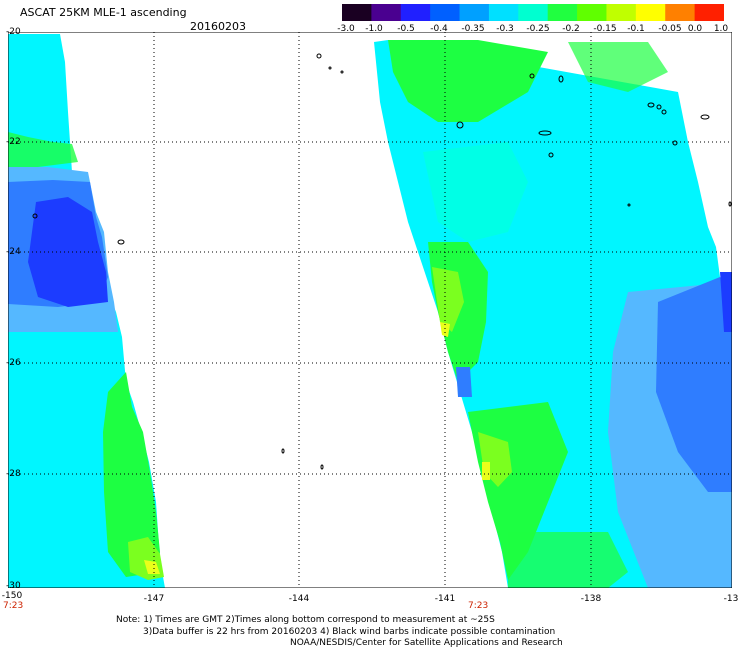 Image resolution: width=740 pixels, height=650 pixels. I want to click on right-swath-yellow-mid, so click(445, 329).